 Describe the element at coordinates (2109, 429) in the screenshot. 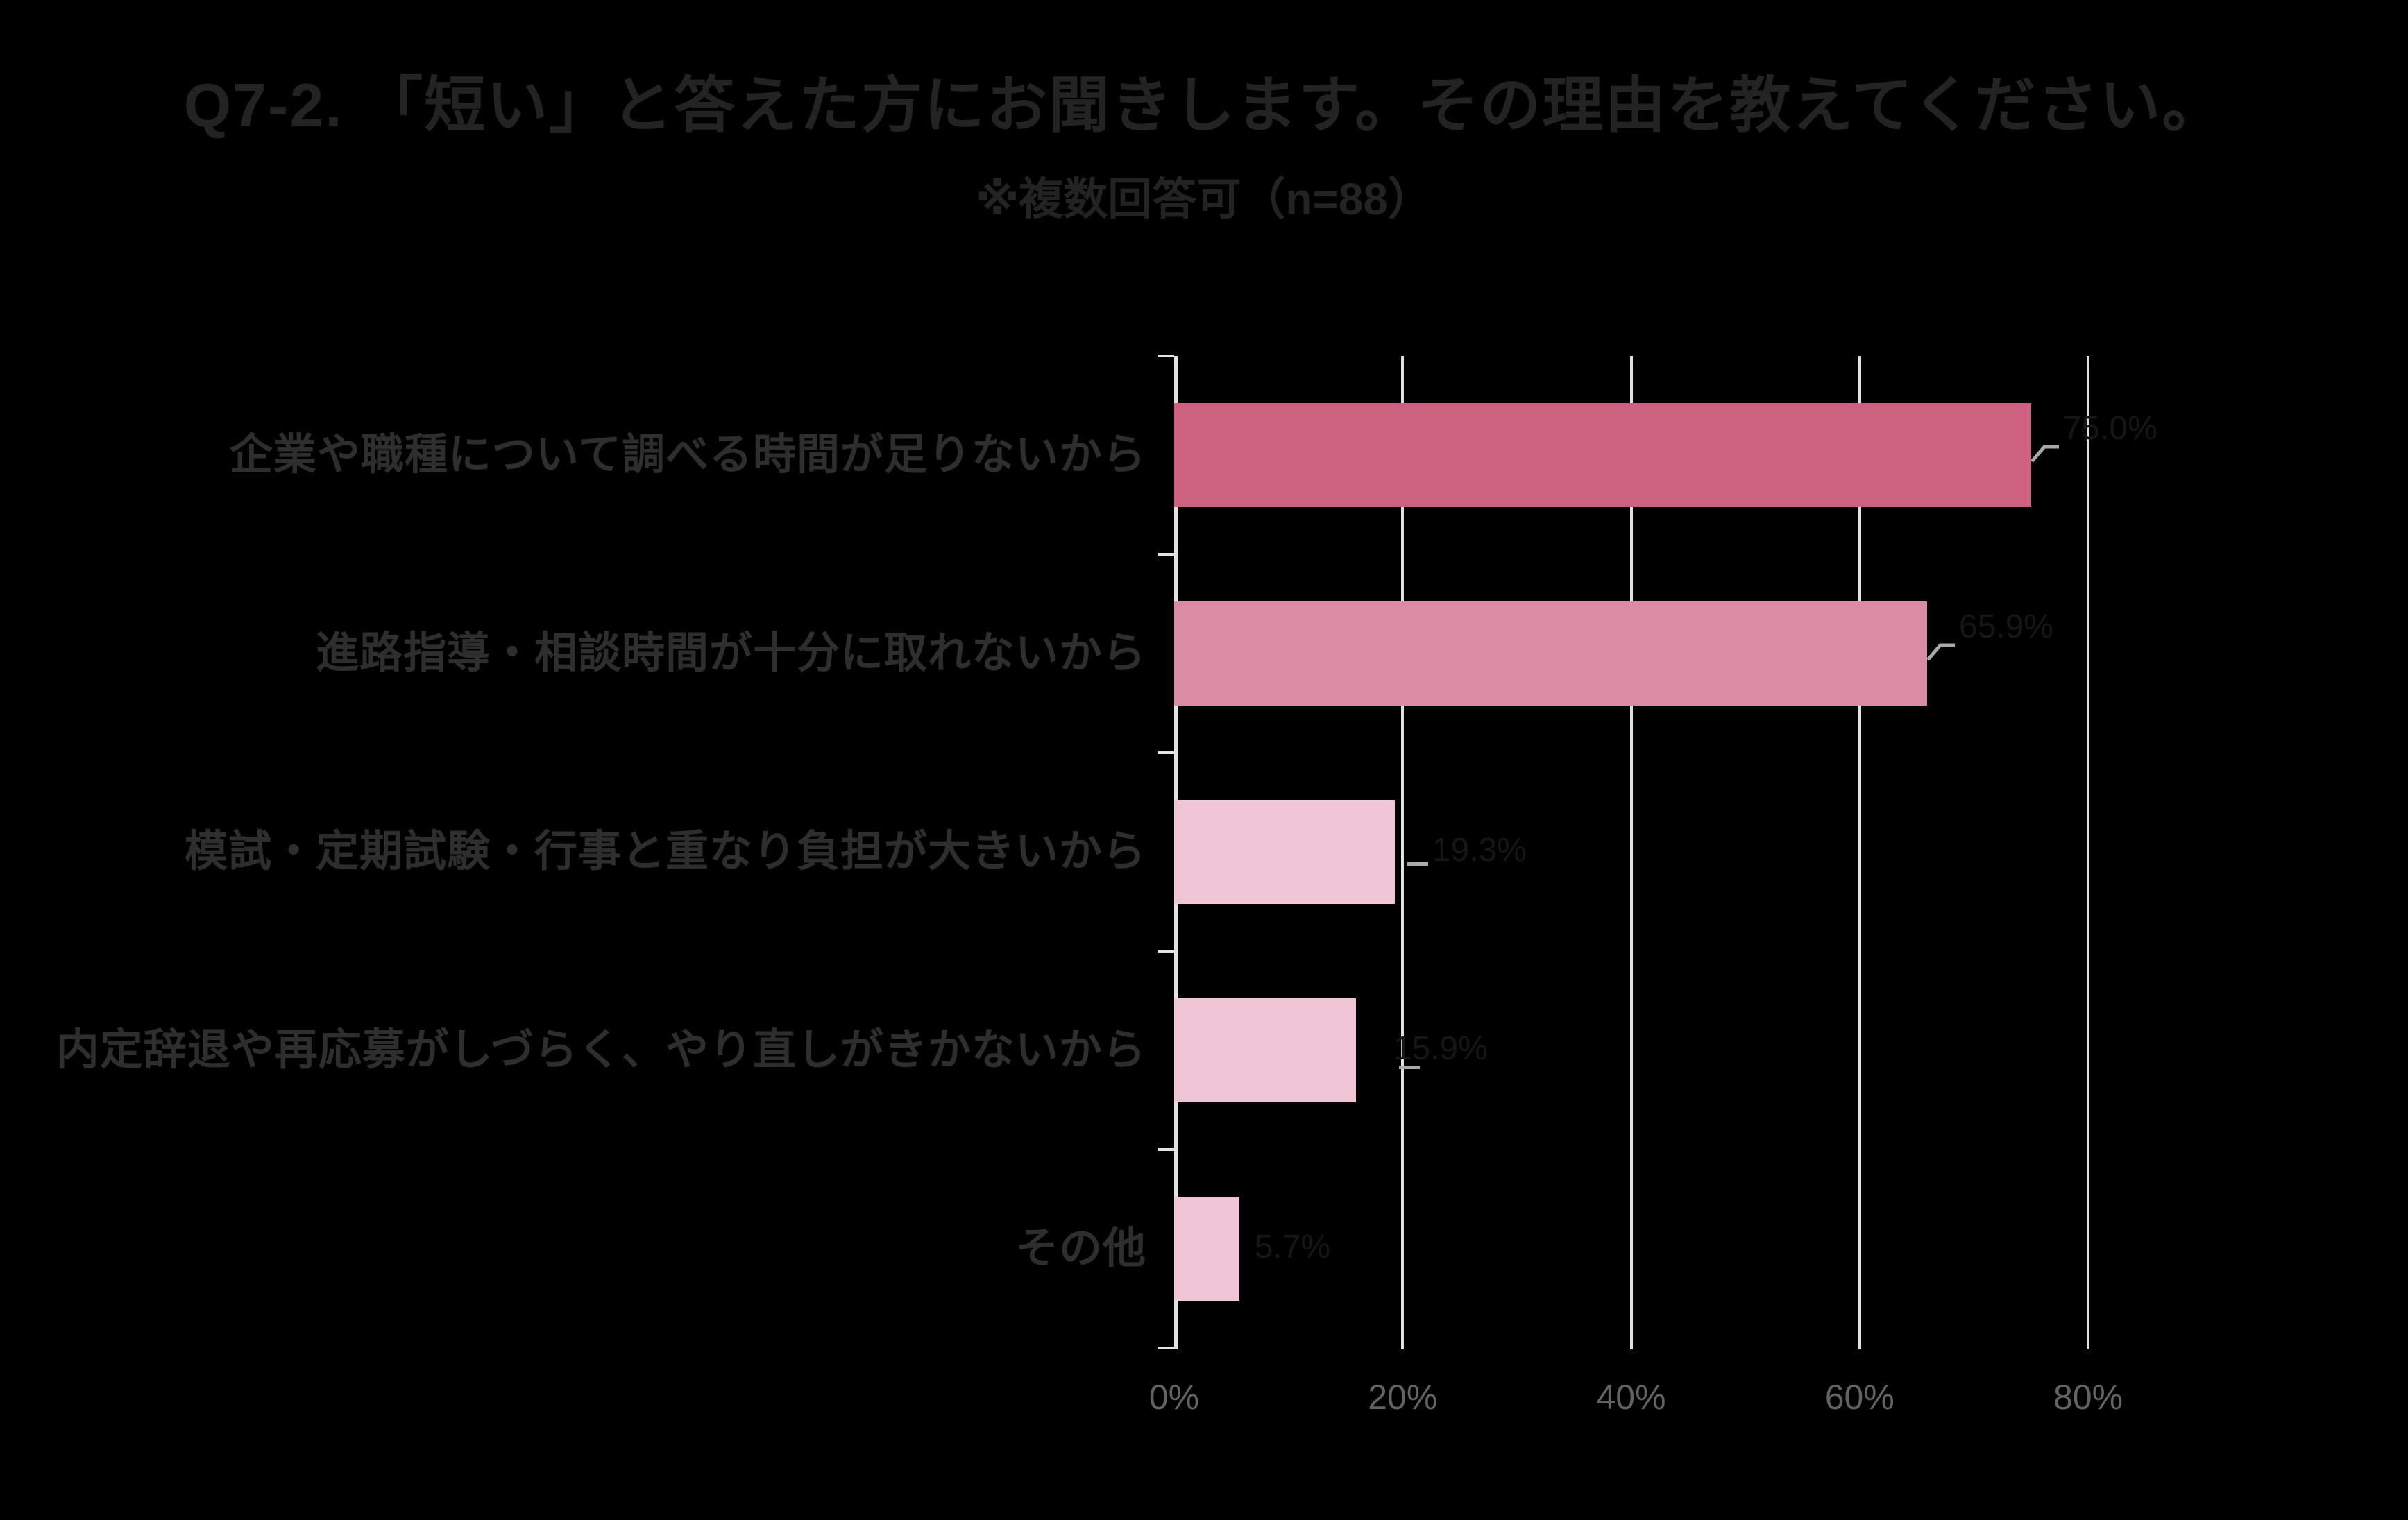

I see `data-label: 75.0%` at that location.